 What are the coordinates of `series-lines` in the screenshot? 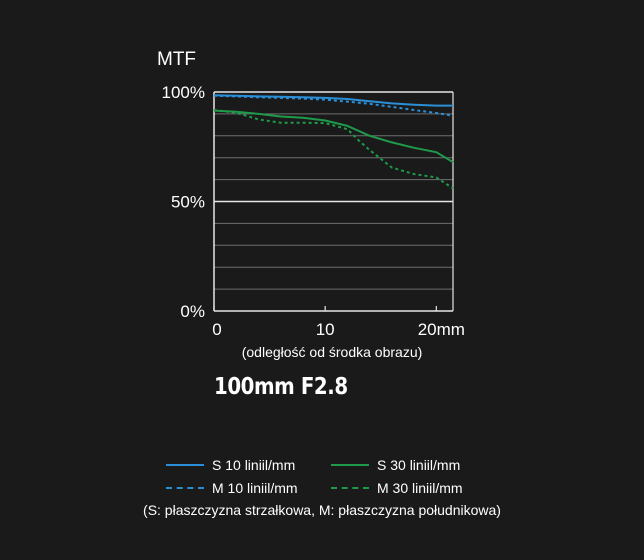 It's located at (333, 142).